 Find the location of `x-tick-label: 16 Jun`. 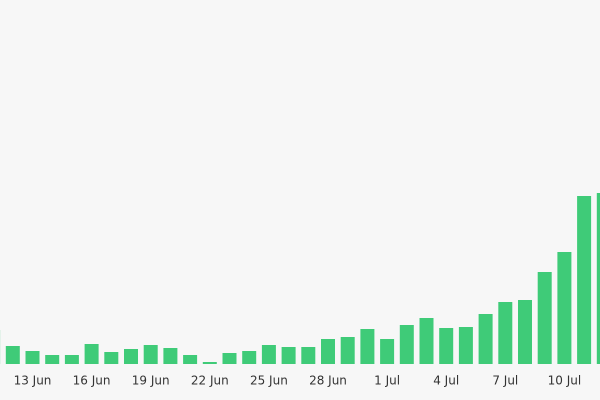

x-tick-label: 16 Jun is located at coordinates (92, 381).